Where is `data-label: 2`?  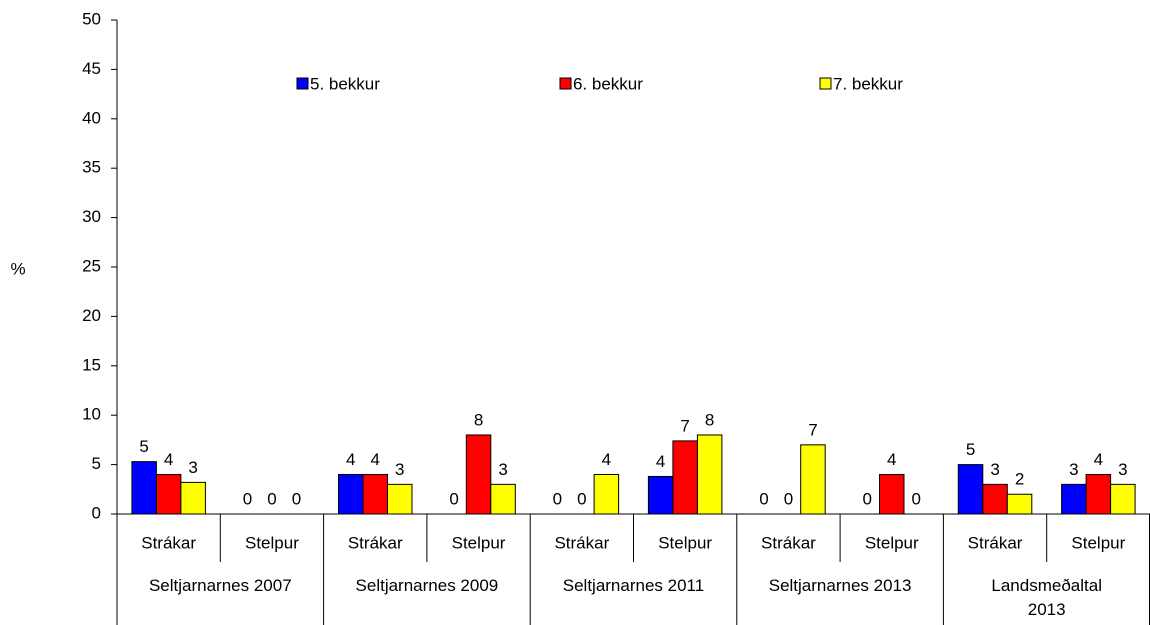 data-label: 2 is located at coordinates (1019, 479).